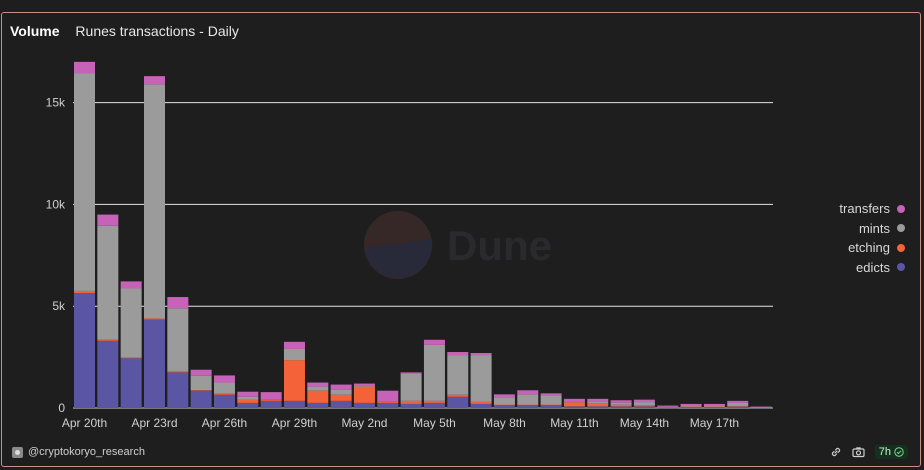 The width and height of the screenshot is (924, 470). Describe the element at coordinates (850, 268) in the screenshot. I see `legend-item-edicts: edicts` at that location.